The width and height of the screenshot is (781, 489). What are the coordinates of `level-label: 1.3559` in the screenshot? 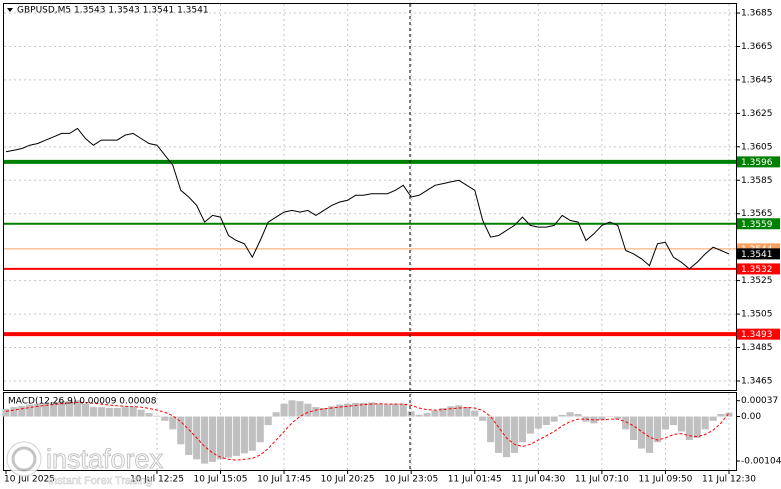 It's located at (757, 225).